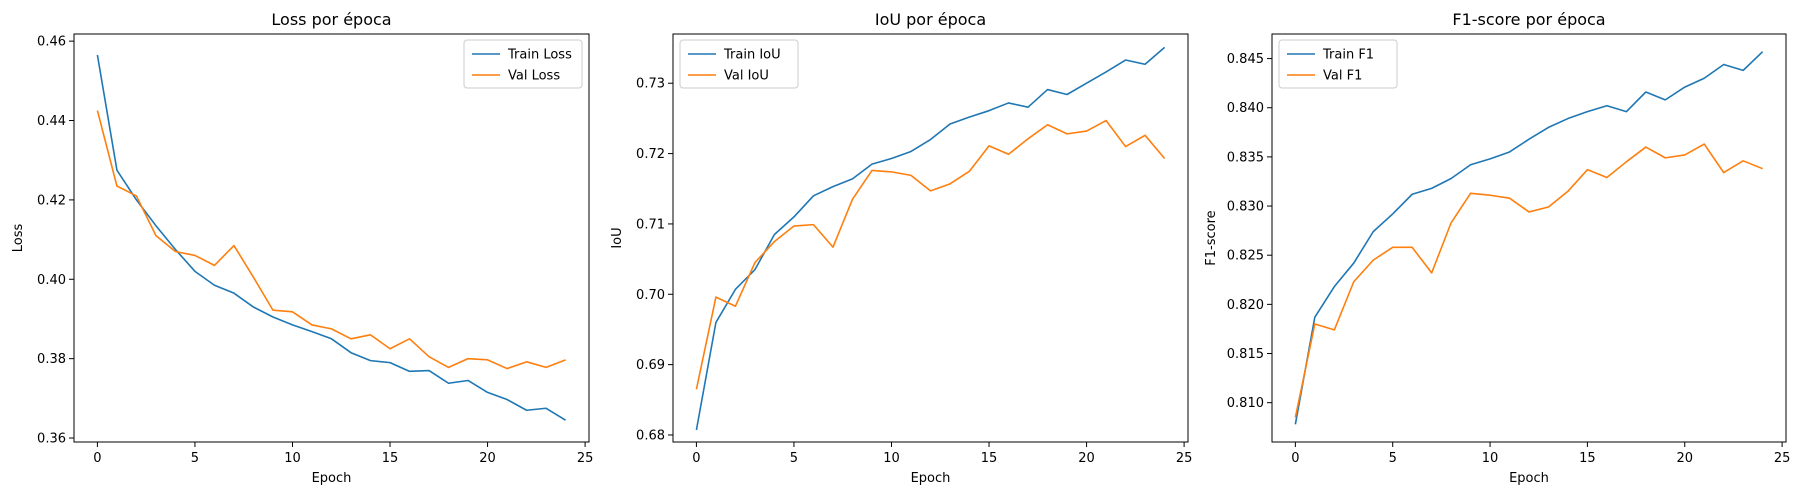 The width and height of the screenshot is (1800, 500). Describe the element at coordinates (1393, 458) in the screenshot. I see `chart3-x-tick-label: 5` at that location.